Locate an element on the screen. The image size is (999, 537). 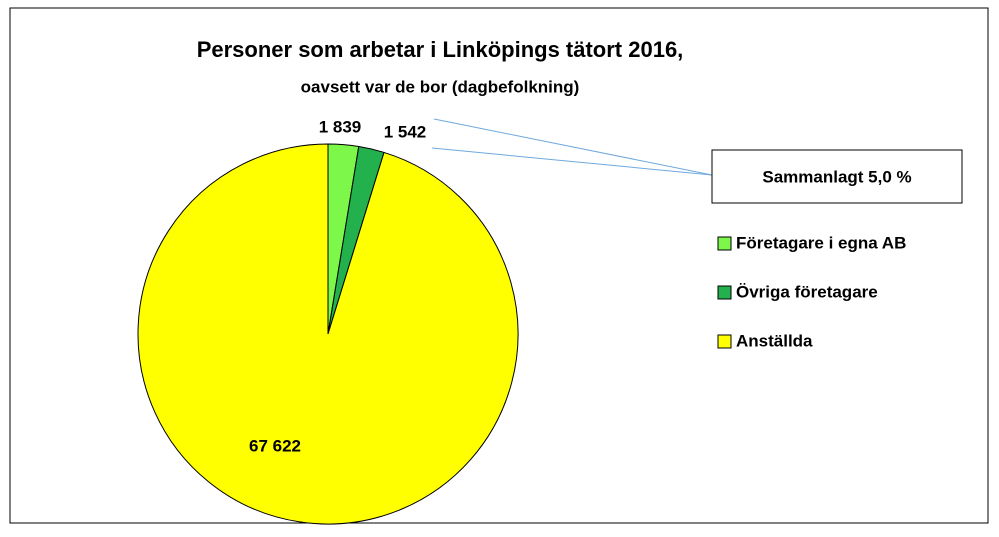
annotation: Sammanlagt 5,0 % is located at coordinates (836, 176).